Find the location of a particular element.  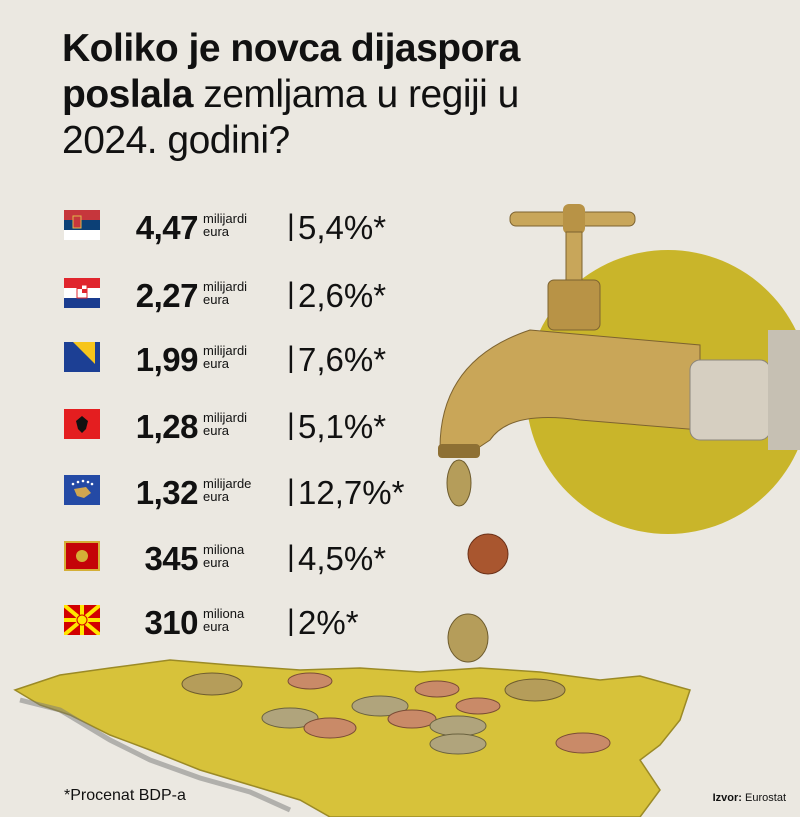

source: Izvor: Eurostat is located at coordinates (749, 798).